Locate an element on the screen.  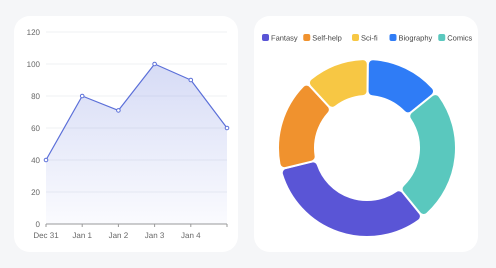
y-tick-label: 120 is located at coordinates (33, 32).